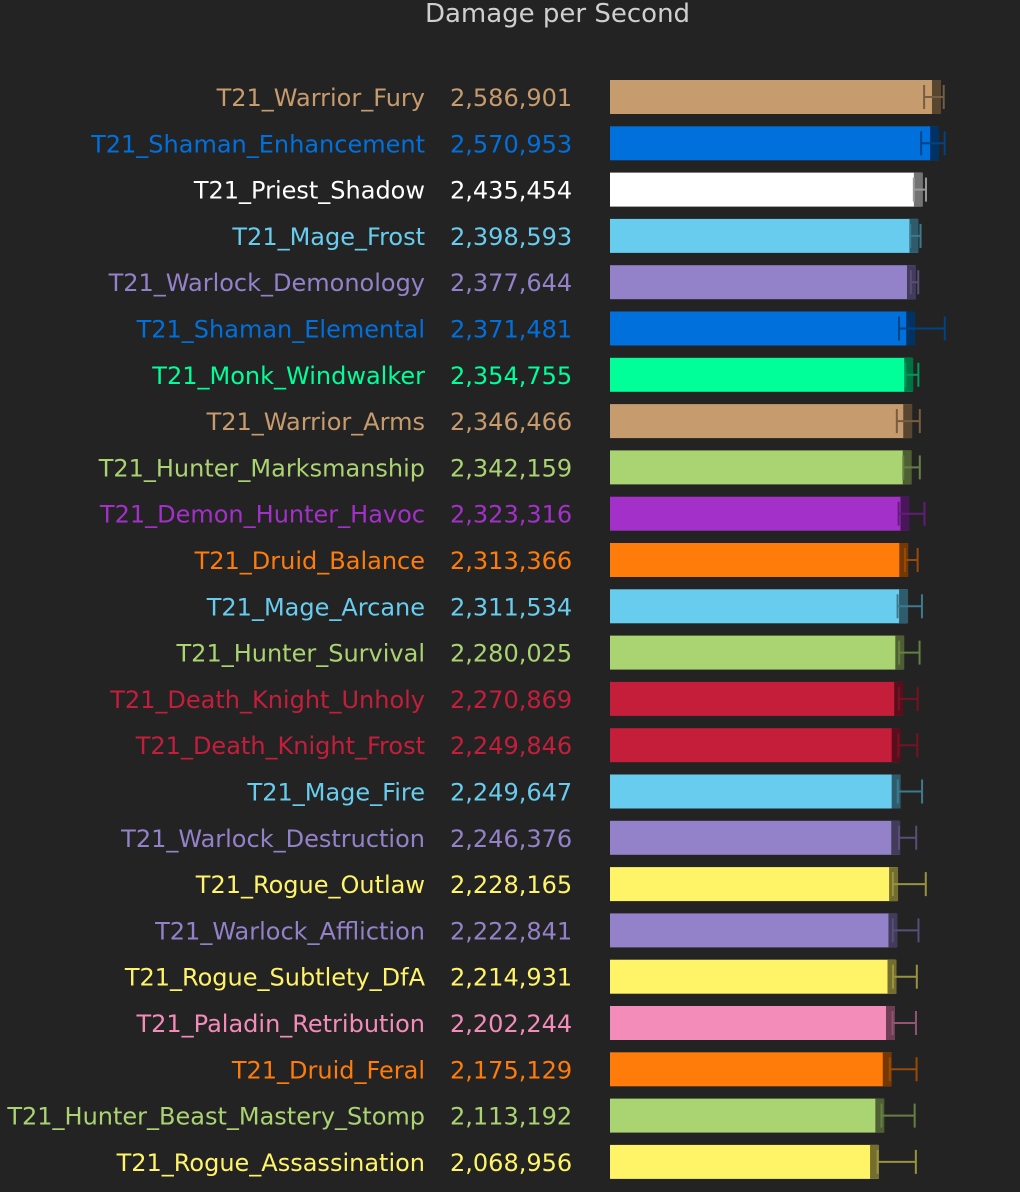  I want to click on value-label: 2,342,159, so click(511, 468).